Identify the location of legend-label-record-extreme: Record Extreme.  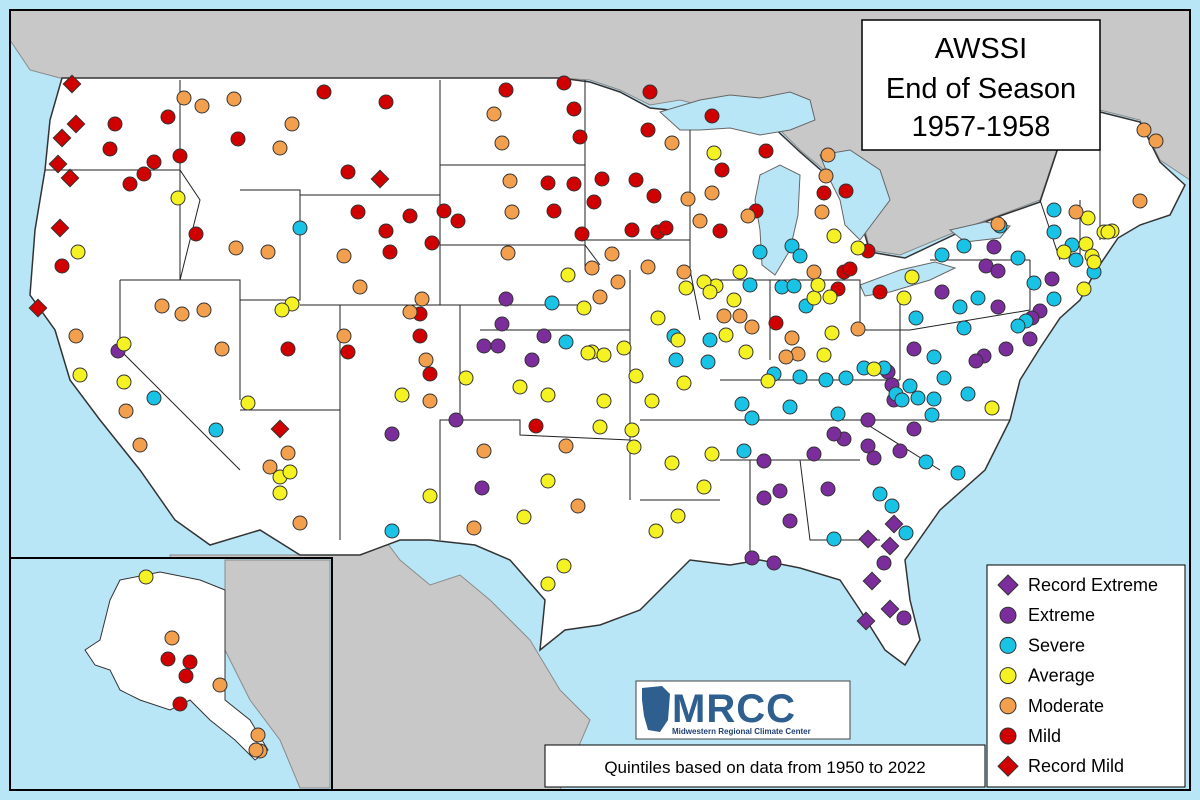
(1093, 585).